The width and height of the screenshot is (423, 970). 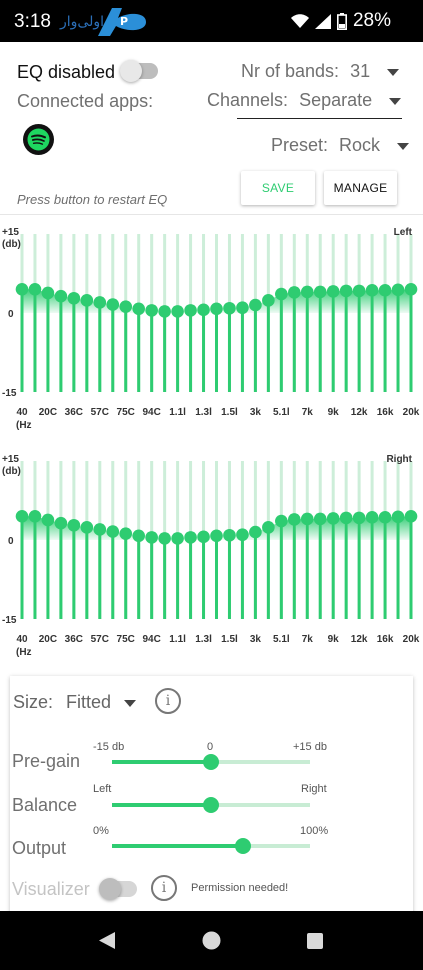 I want to click on size-selector: Size: Fitted, so click(x=75, y=702).